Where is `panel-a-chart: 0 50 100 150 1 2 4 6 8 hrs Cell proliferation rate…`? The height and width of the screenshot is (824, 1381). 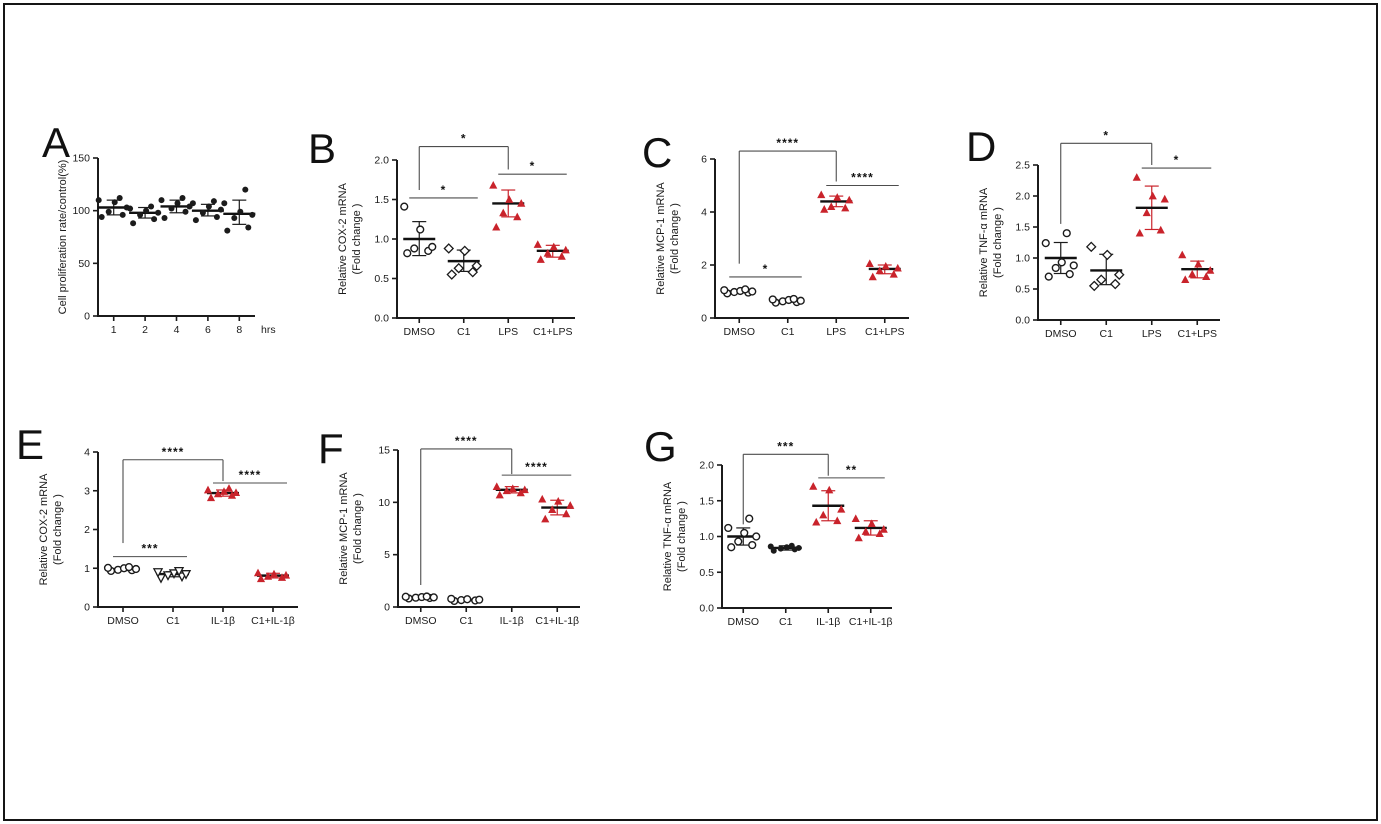 panel-a-chart: 0 50 100 150 1 2 4 6 8 hrs Cell proliferation rate… is located at coordinates (174, 245).